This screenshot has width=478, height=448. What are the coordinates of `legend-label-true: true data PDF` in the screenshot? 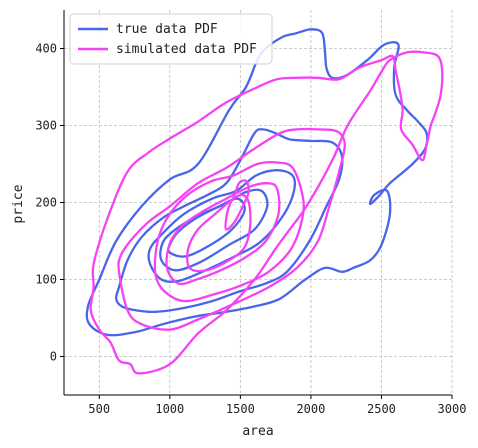 It's located at (167, 29).